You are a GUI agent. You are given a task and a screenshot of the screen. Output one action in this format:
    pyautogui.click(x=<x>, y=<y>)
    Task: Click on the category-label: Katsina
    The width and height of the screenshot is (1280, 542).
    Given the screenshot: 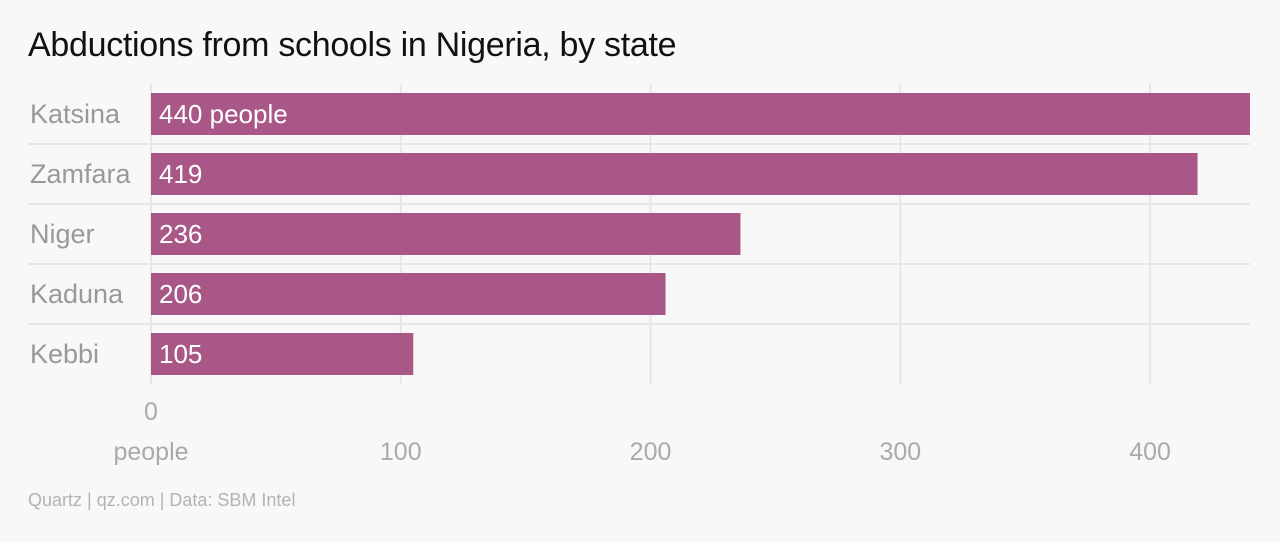 What is the action you would take?
    pyautogui.click(x=75, y=114)
    